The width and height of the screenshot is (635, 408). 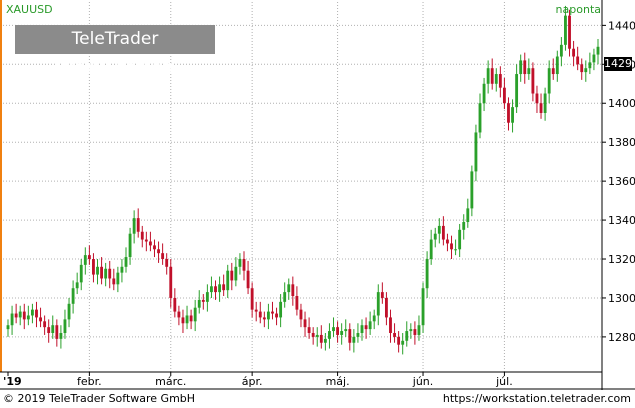 I want to click on x-tick-label: jún., so click(x=423, y=381).